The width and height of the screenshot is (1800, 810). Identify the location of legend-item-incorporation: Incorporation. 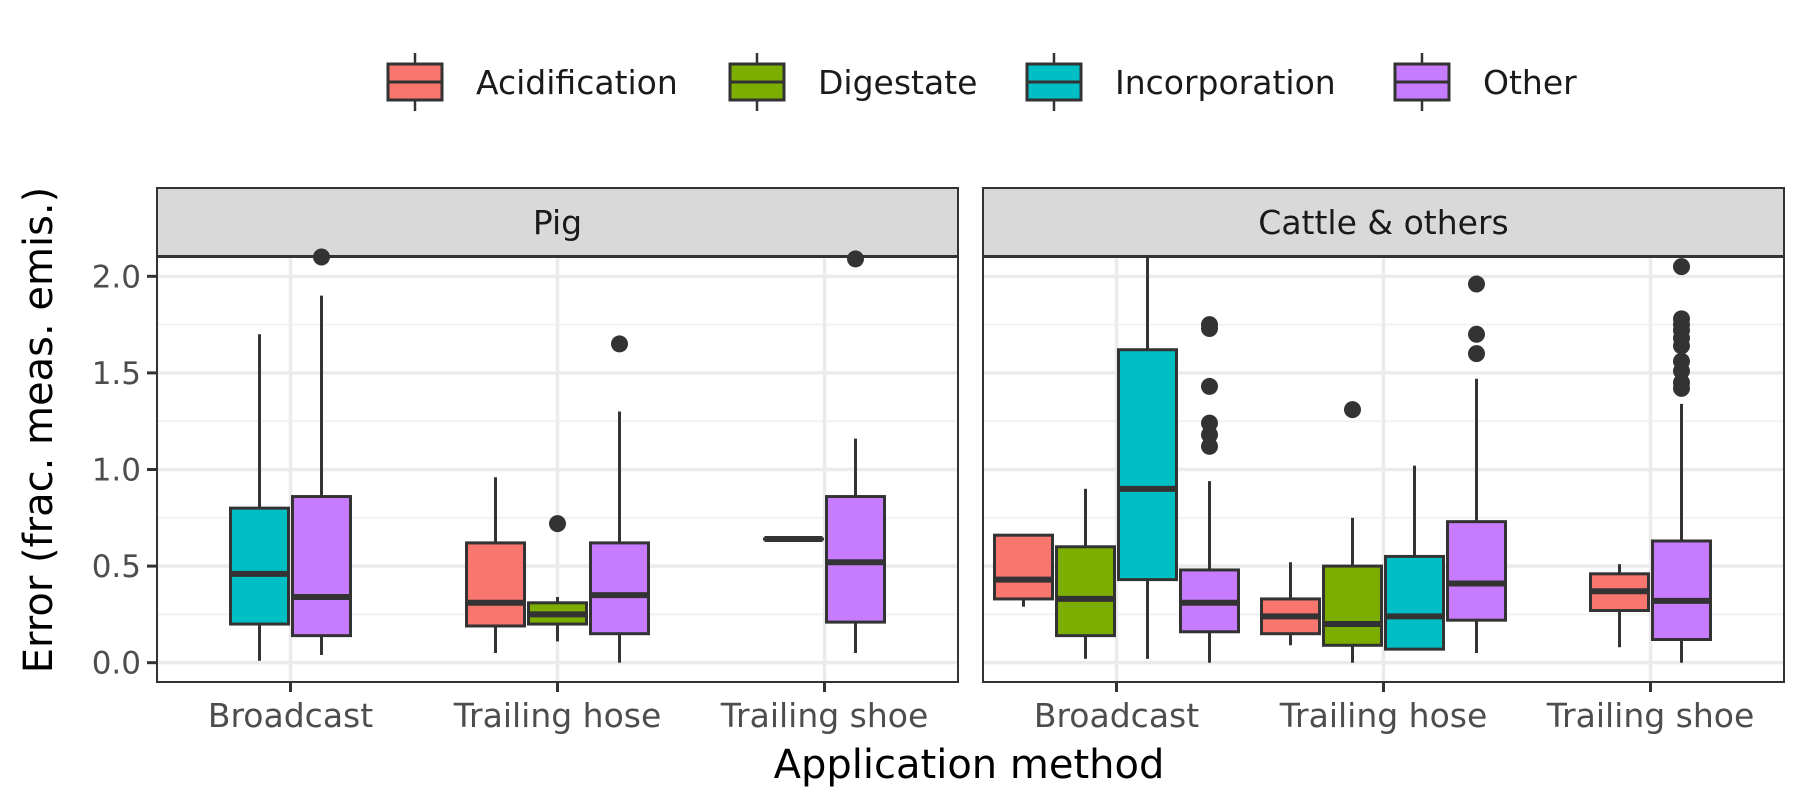
(1180, 82).